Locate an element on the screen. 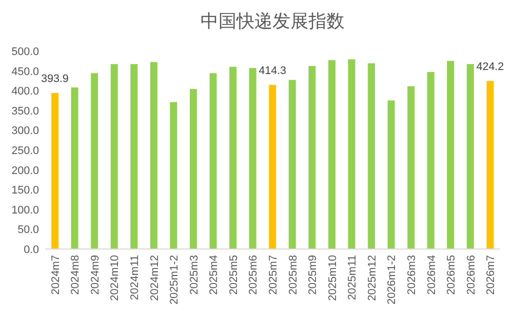  y-tick-label: 300.0 is located at coordinates (25, 131).